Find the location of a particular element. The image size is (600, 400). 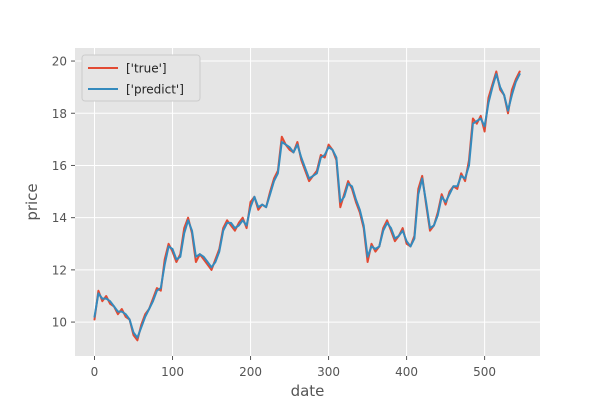

legend-label-true: ['true'] is located at coordinates (146, 69).